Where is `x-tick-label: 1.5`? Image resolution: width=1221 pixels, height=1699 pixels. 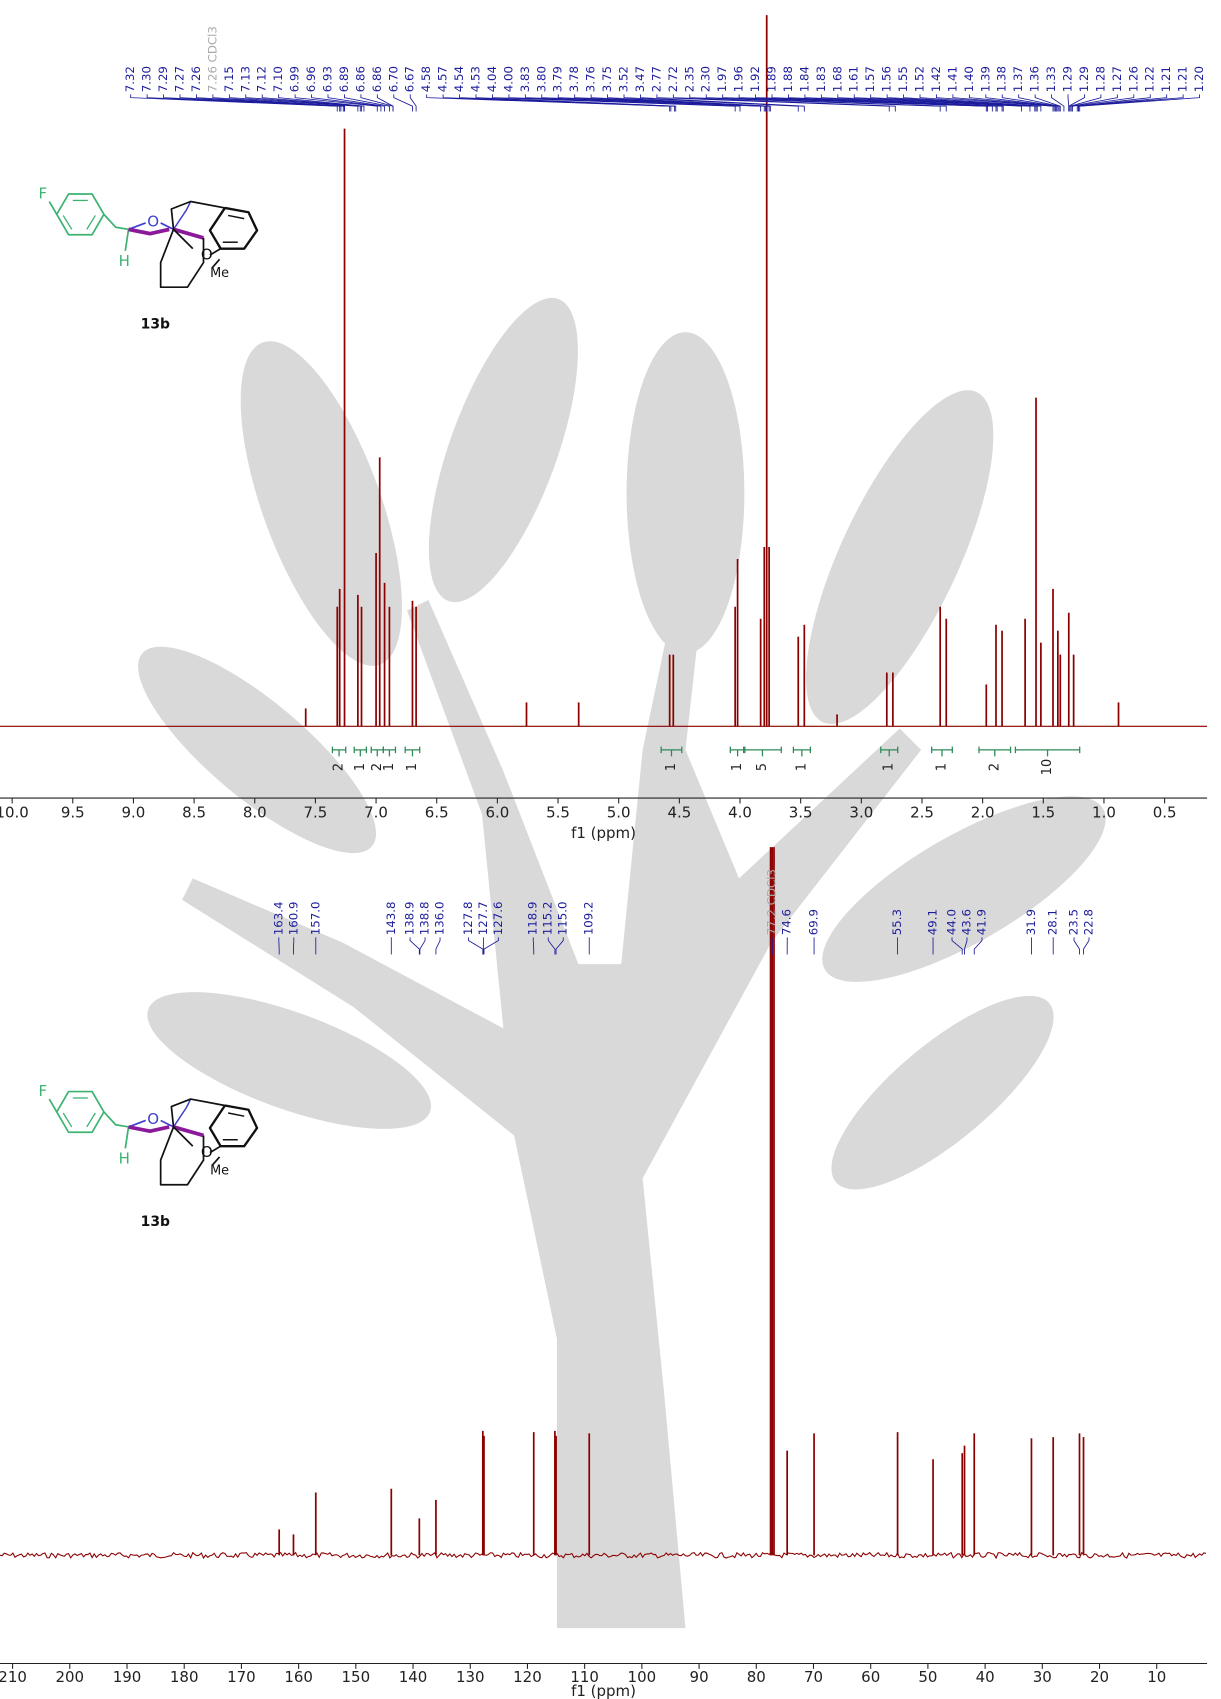
x-tick-label: 1.5 is located at coordinates (1043, 813).